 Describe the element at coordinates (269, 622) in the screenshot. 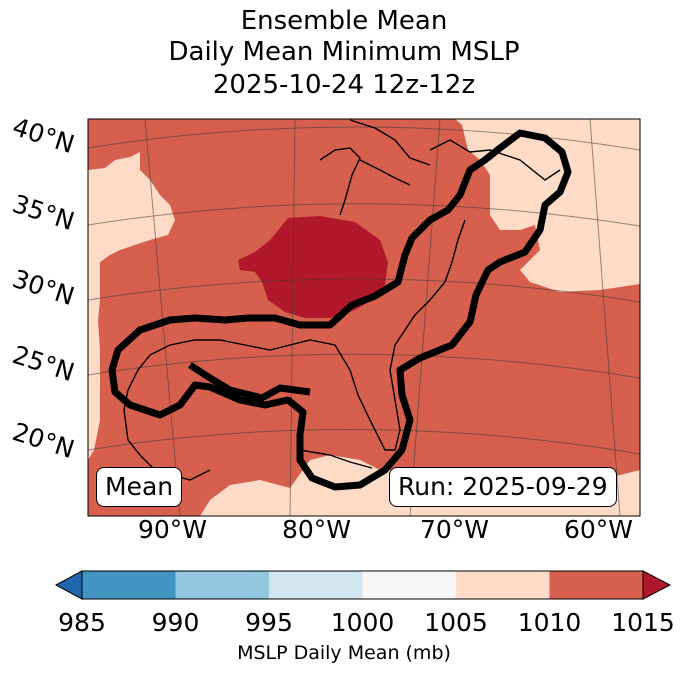

I see `colorbar-tick-995: 995` at that location.